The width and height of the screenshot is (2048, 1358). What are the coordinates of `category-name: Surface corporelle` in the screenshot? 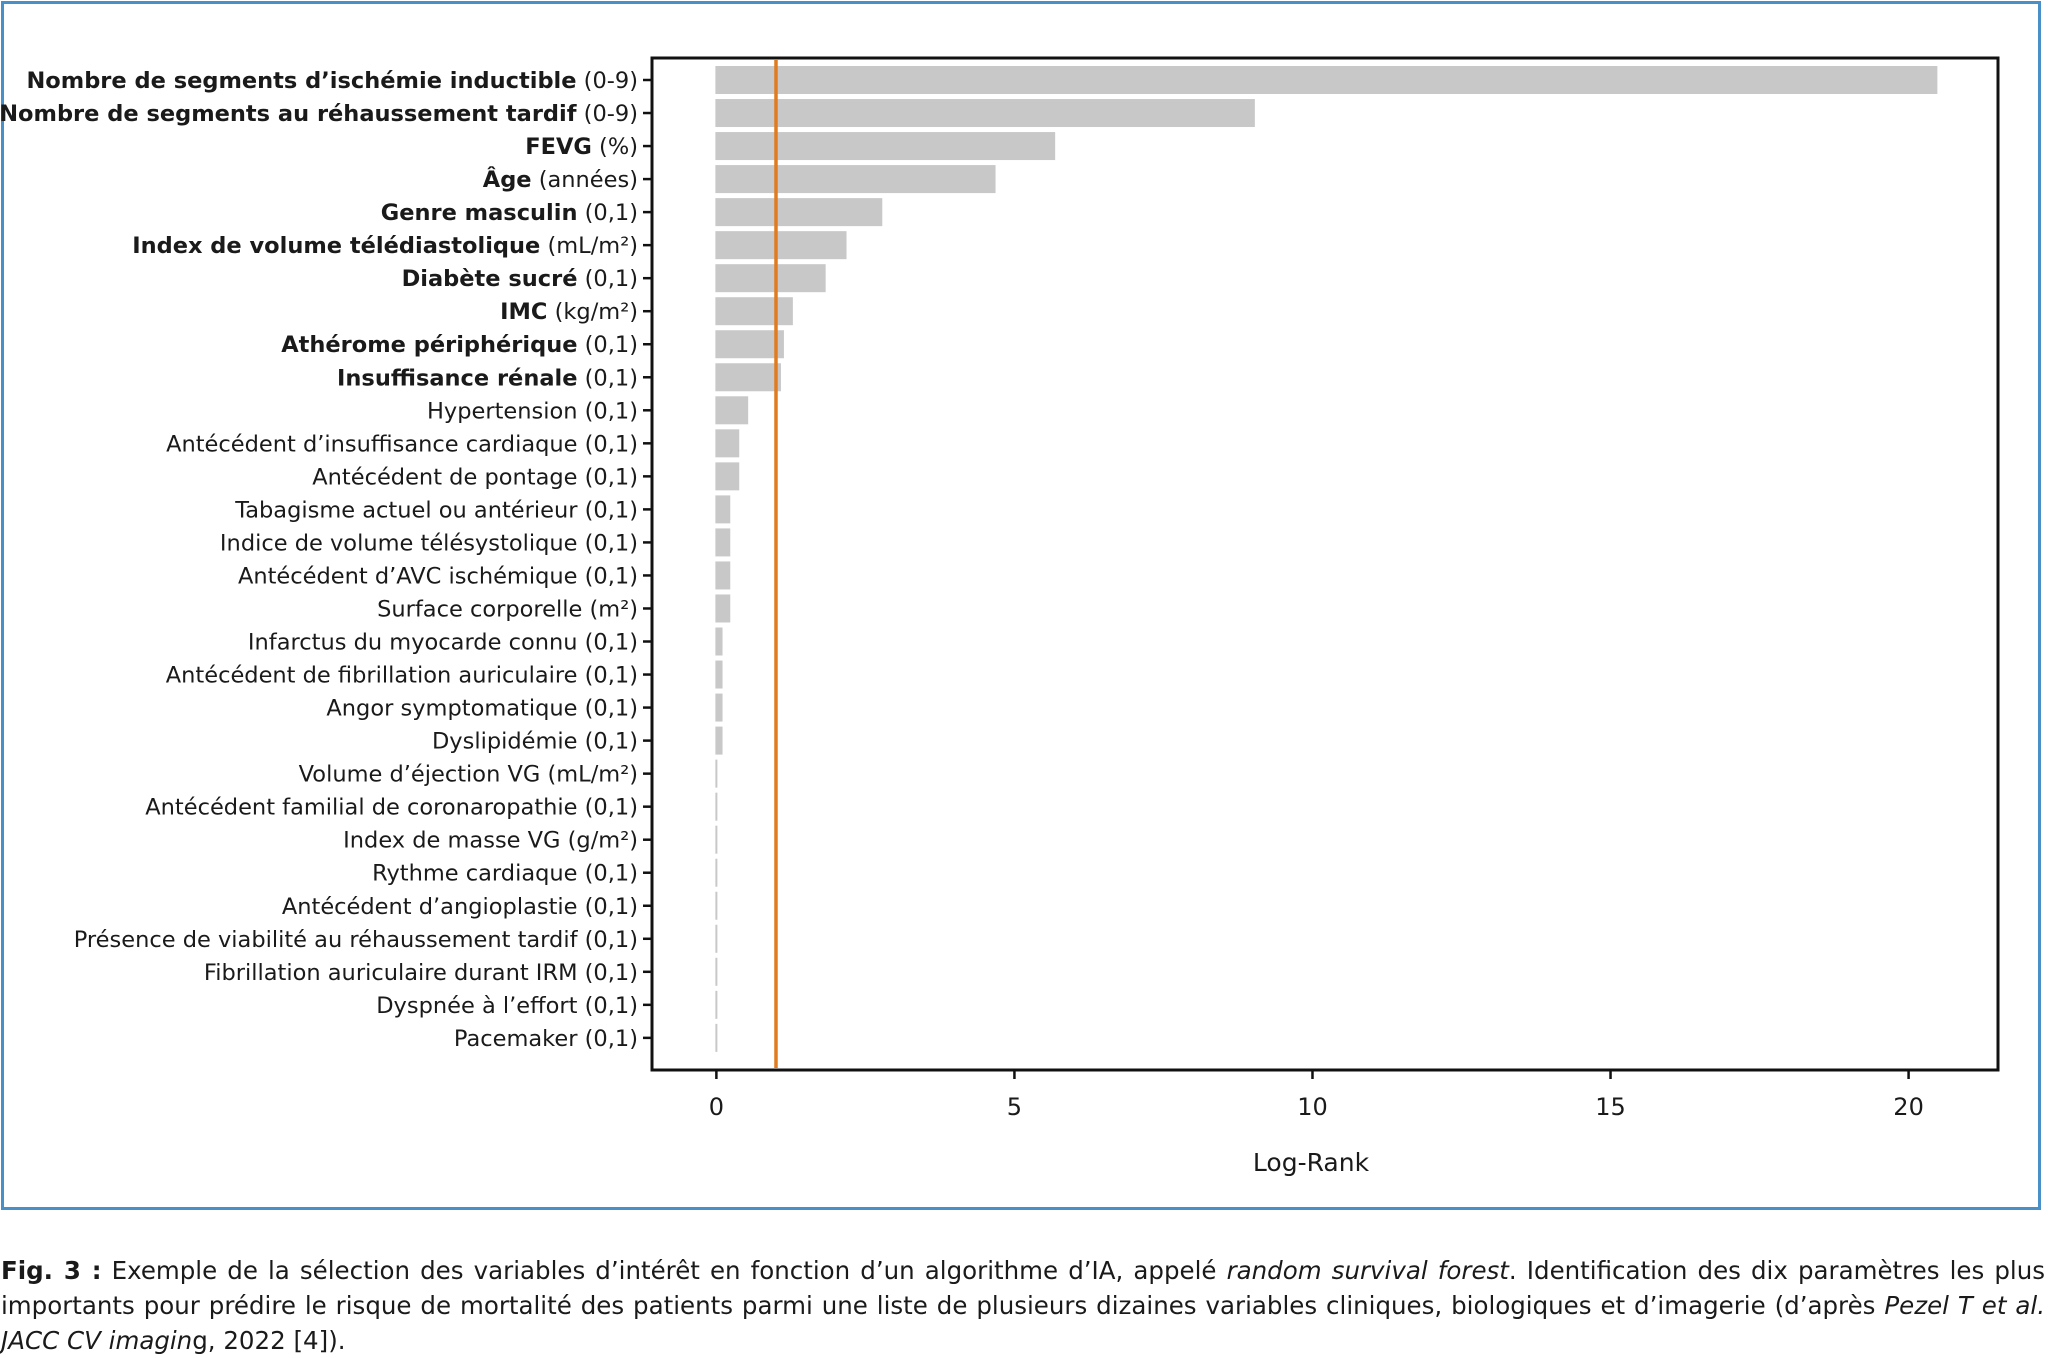 It's located at (479, 609).